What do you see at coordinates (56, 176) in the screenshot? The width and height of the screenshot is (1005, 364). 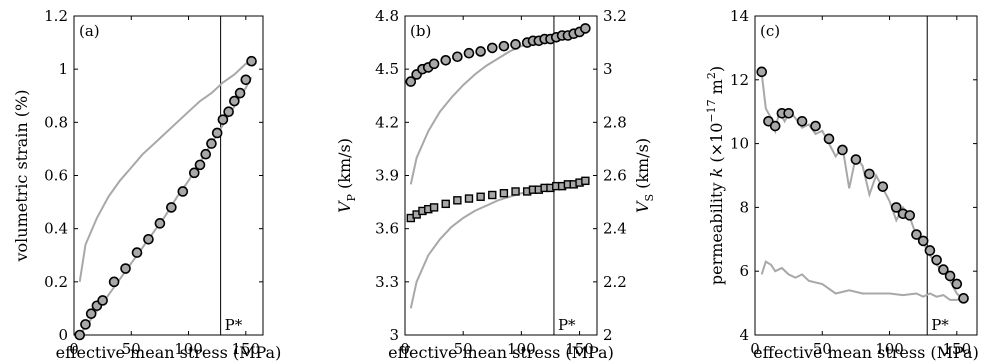 I see `y-tick-label: 0.6` at bounding box center [56, 176].